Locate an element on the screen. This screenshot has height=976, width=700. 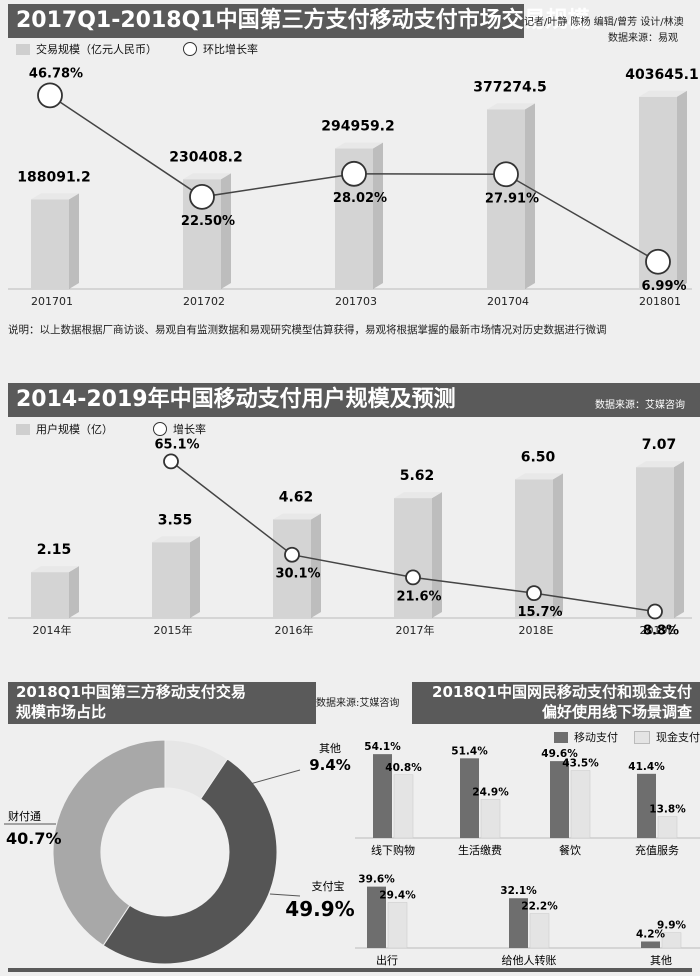
panel1-credits: 记者/叶静 陈杨 编辑/曾芳 设计/林澳 is located at coordinates (604, 22).